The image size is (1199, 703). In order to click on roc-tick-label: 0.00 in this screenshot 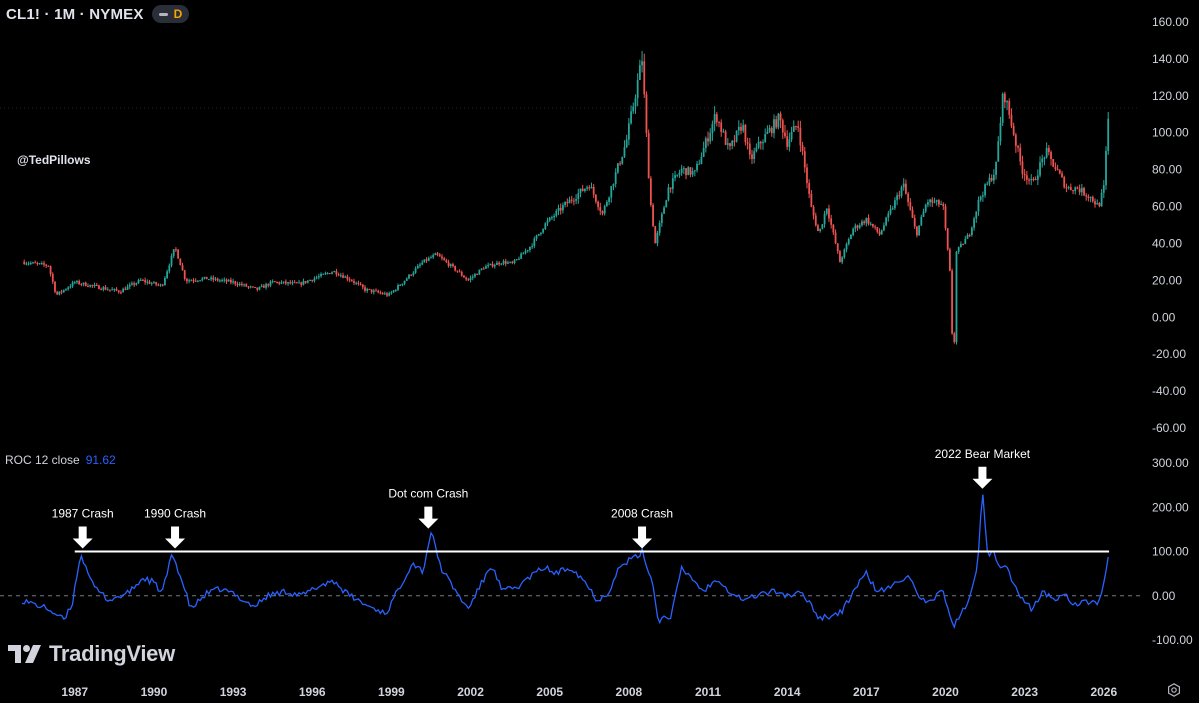, I will do `click(1164, 596)`.